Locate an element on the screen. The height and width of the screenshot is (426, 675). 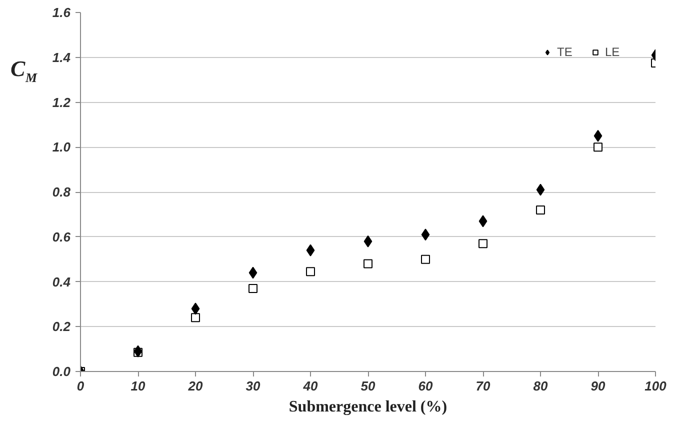
y-tick-label: 1.4 is located at coordinates (62, 57).